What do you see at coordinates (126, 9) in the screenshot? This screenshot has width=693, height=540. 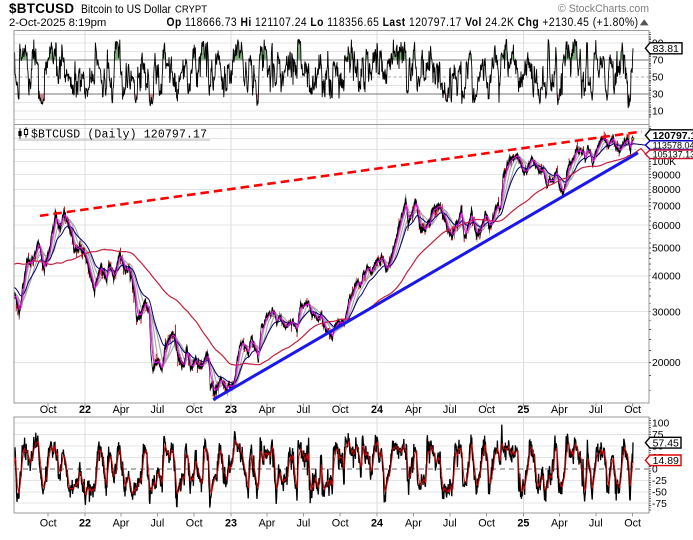 I see `svg-text: Bitcoin to US Dollar` at bounding box center [126, 9].